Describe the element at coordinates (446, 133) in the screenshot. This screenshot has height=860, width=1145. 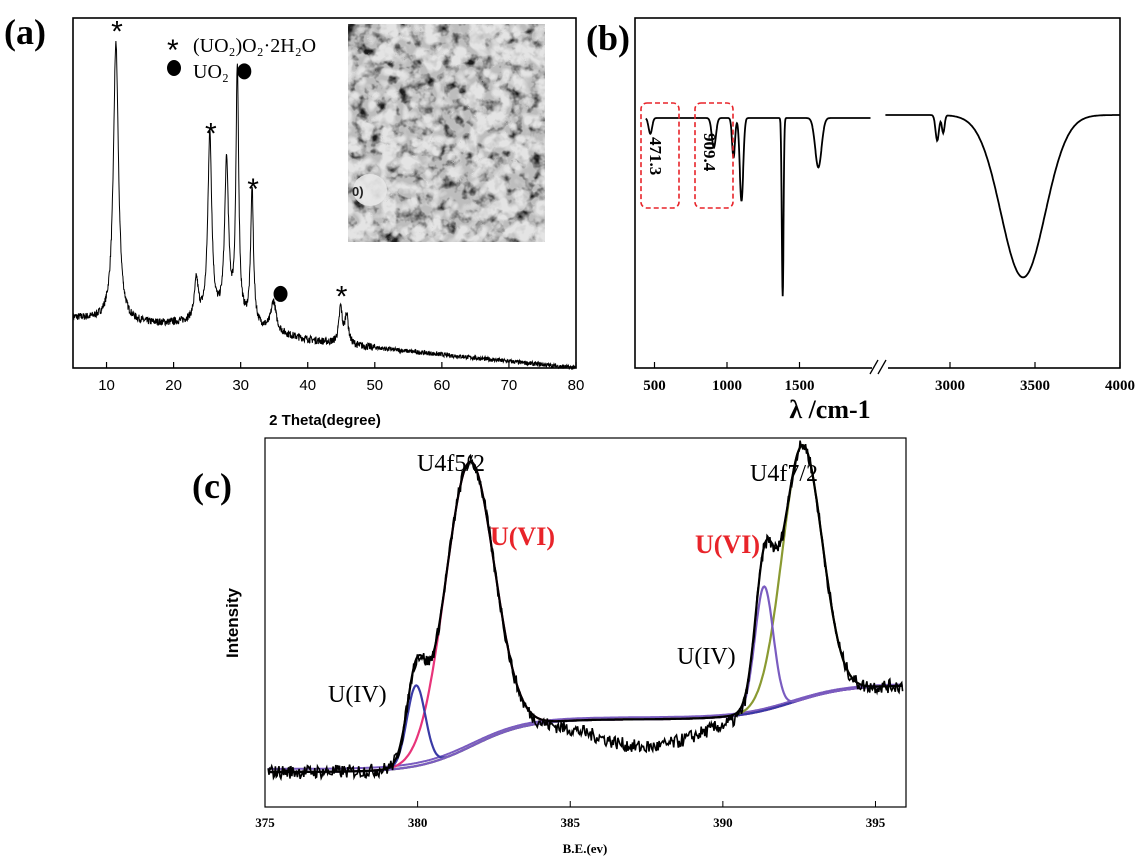
I see `sem-inset-image: 0)` at that location.